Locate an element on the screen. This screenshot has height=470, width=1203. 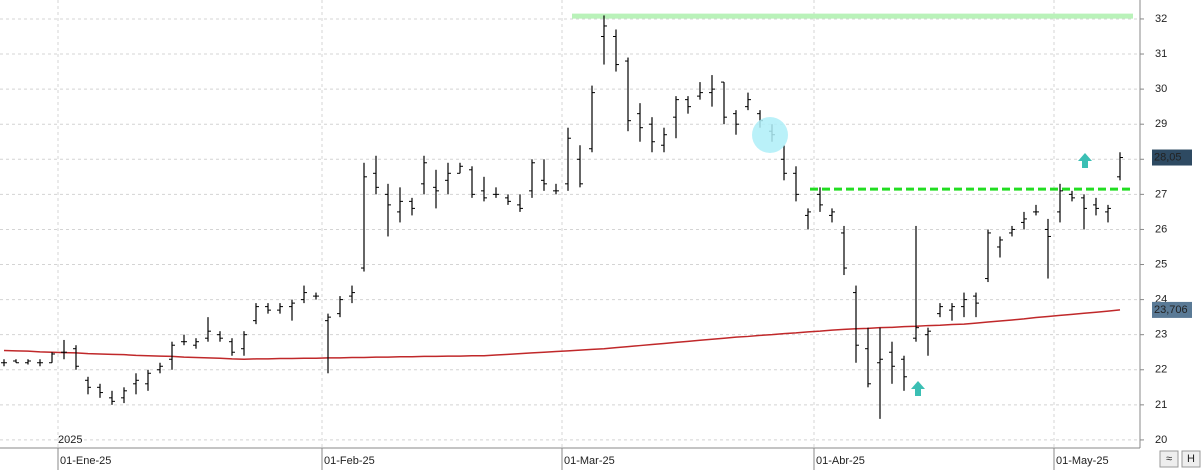
y-tick-label: 20 is located at coordinates (1161, 440).